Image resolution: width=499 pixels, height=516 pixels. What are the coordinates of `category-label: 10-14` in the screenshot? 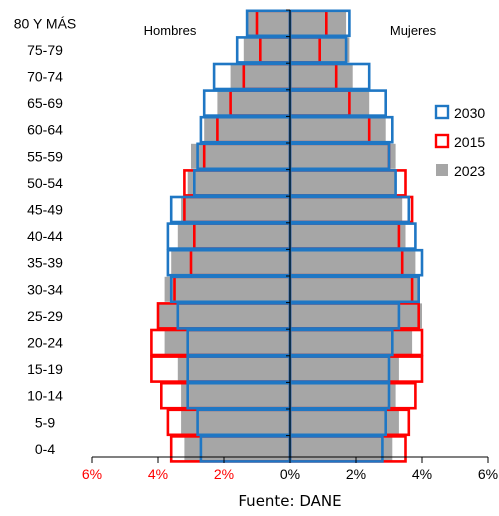 It's located at (45, 396).